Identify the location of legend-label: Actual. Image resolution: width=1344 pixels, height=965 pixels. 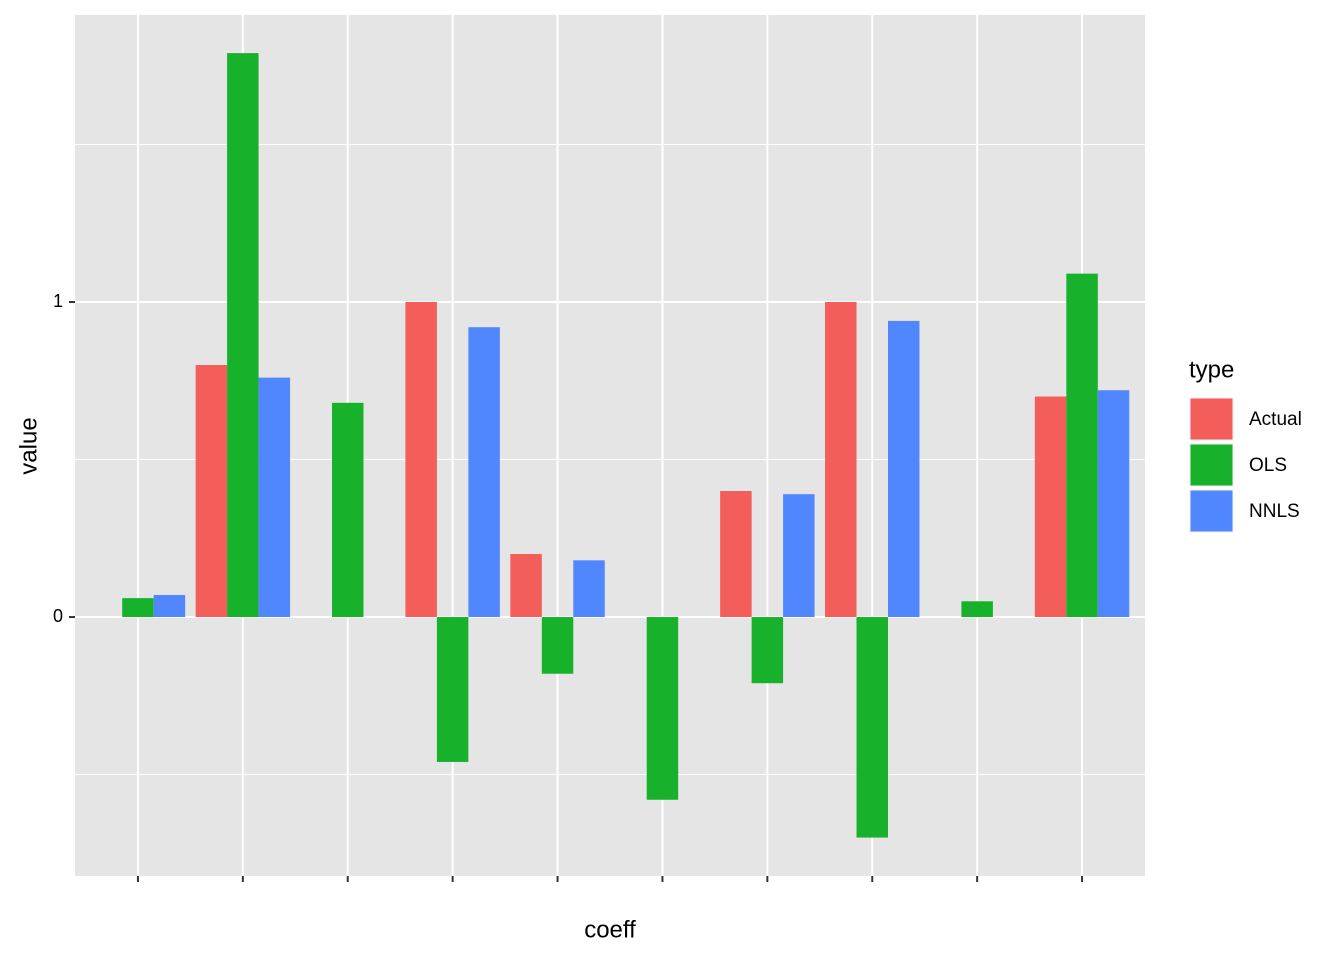
(1275, 419).